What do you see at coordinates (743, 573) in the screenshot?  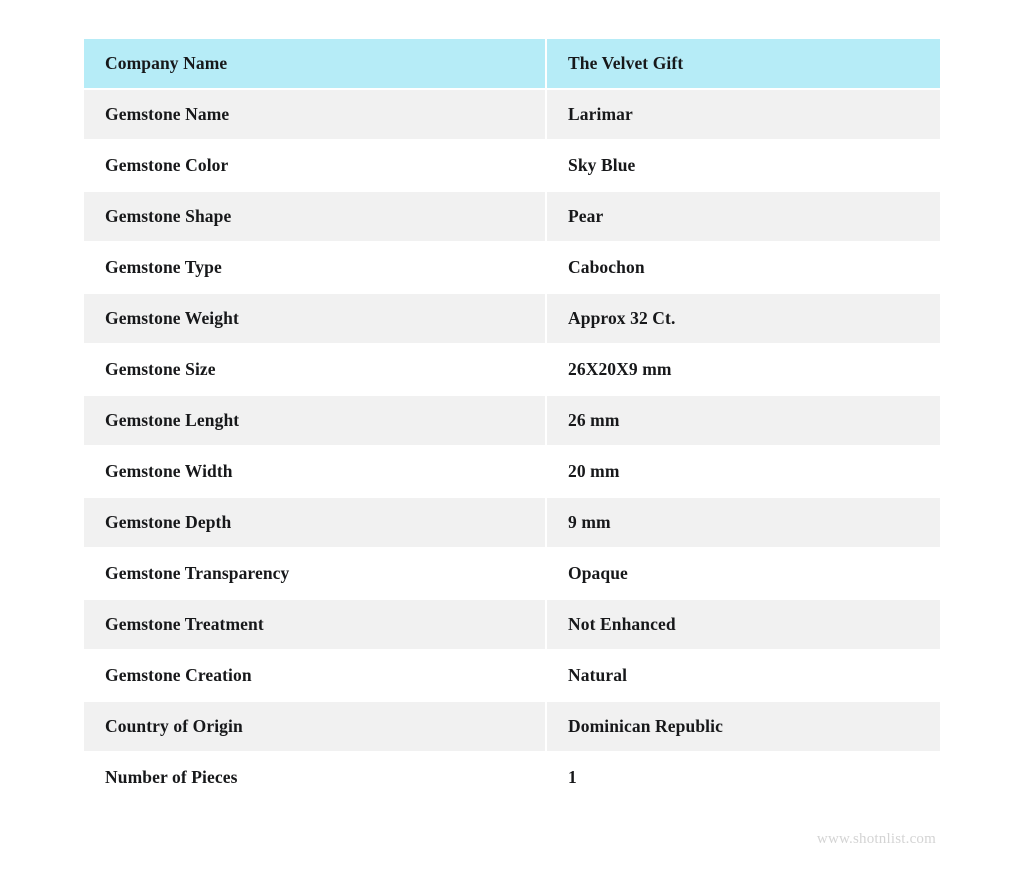 I see `spec-value: Opaque` at bounding box center [743, 573].